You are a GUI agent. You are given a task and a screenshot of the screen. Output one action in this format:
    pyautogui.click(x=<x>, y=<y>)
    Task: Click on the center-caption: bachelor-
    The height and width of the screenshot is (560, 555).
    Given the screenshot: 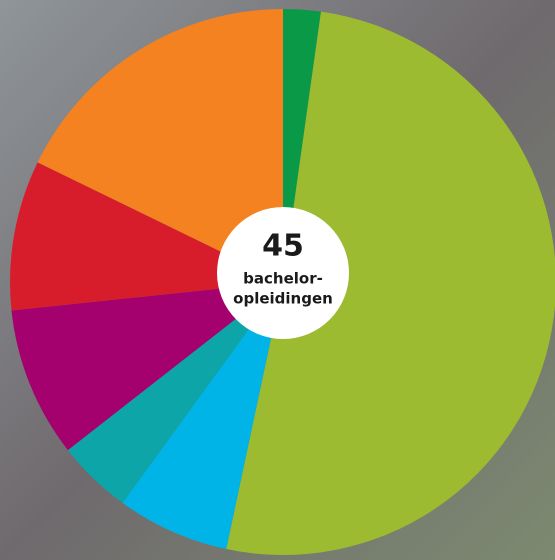 What is the action you would take?
    pyautogui.click(x=283, y=279)
    